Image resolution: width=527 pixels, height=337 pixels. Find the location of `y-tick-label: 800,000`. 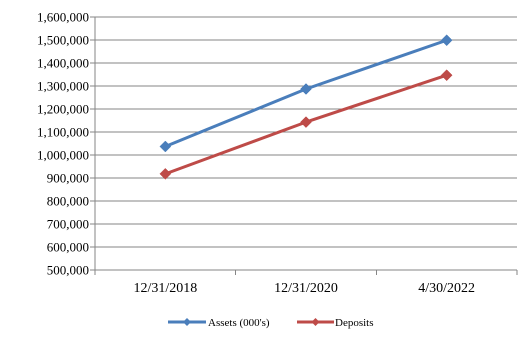

y-tick-label: 800,000 is located at coordinates (68, 201).